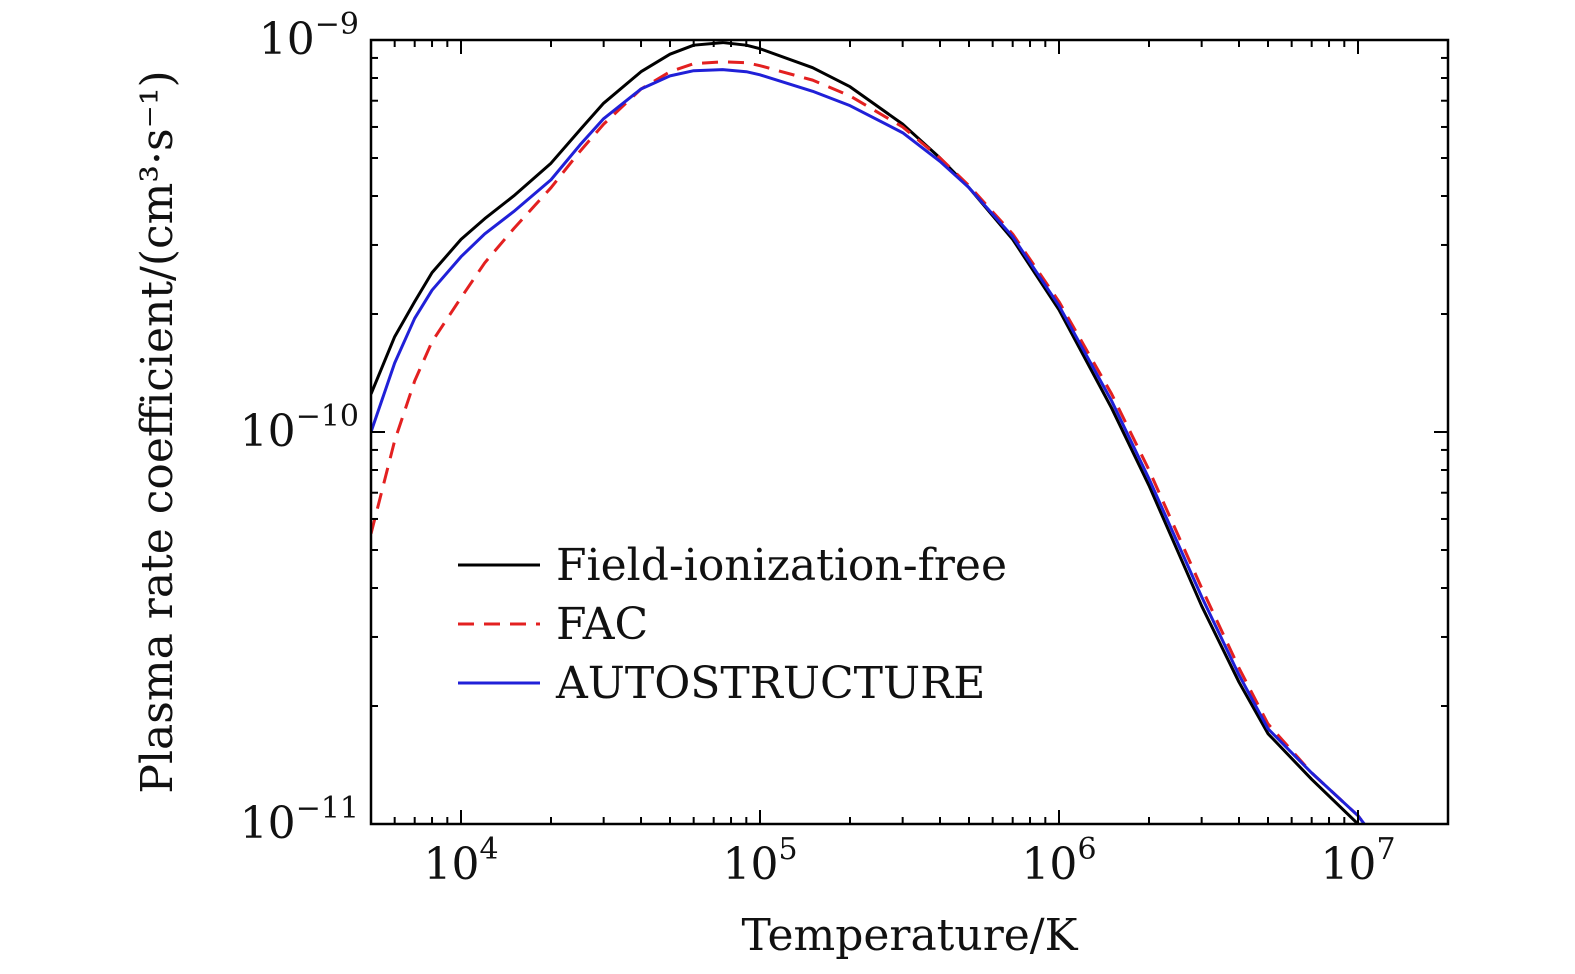  What do you see at coordinates (1357, 861) in the screenshot?
I see `x-tick-label: 10⁷` at bounding box center [1357, 861].